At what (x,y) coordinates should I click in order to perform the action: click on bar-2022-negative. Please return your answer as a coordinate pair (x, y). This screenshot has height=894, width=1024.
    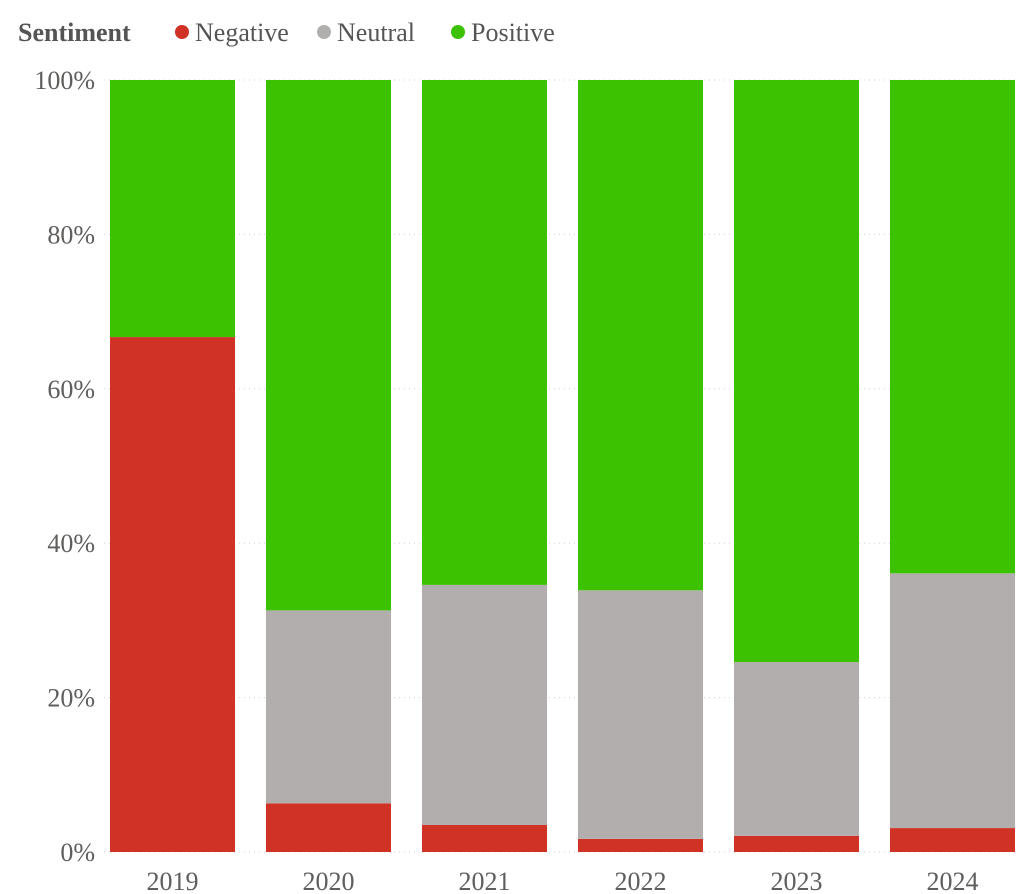
    Looking at the image, I should click on (640, 845).